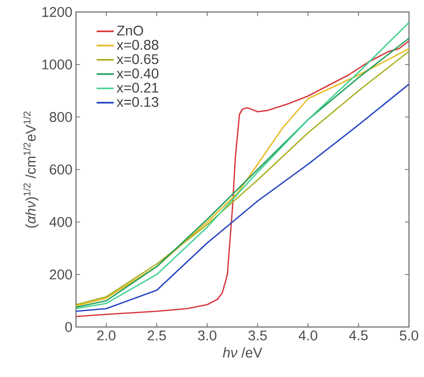 The height and width of the screenshot is (377, 424). Describe the element at coordinates (106, 335) in the screenshot. I see `x-tick-label: 2.0` at that location.